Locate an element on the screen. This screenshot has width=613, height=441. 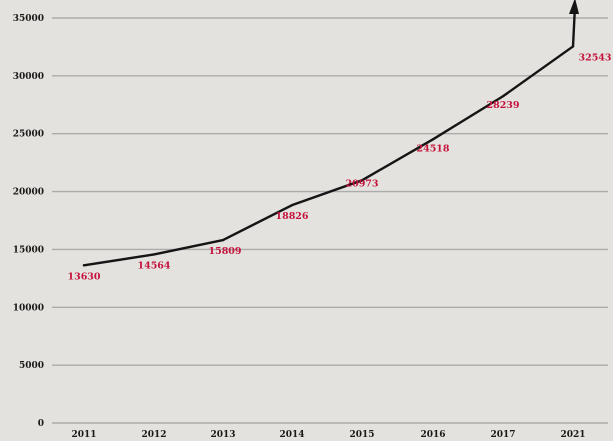
x-tick-label: 2014 is located at coordinates (291, 435).